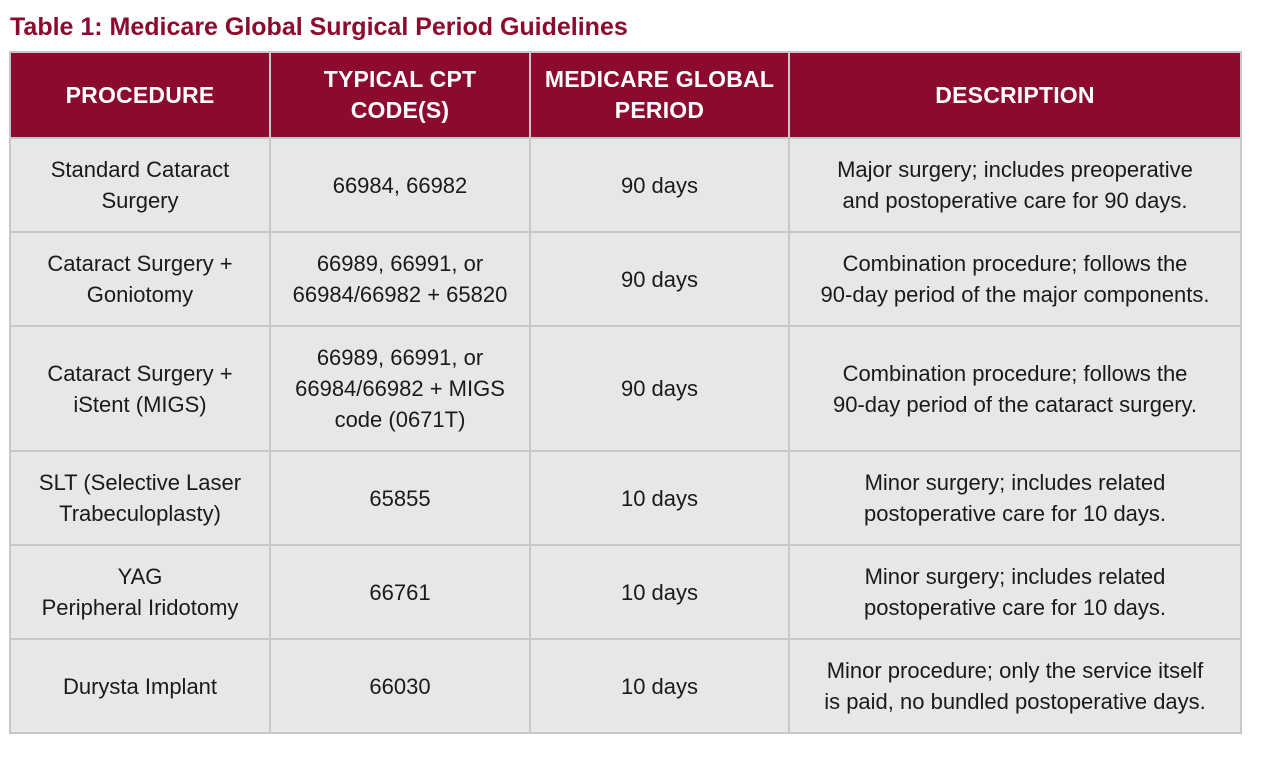  Describe the element at coordinates (659, 95) in the screenshot. I see `header-global-period: MEDICARE GLOBAL PERIOD` at that location.